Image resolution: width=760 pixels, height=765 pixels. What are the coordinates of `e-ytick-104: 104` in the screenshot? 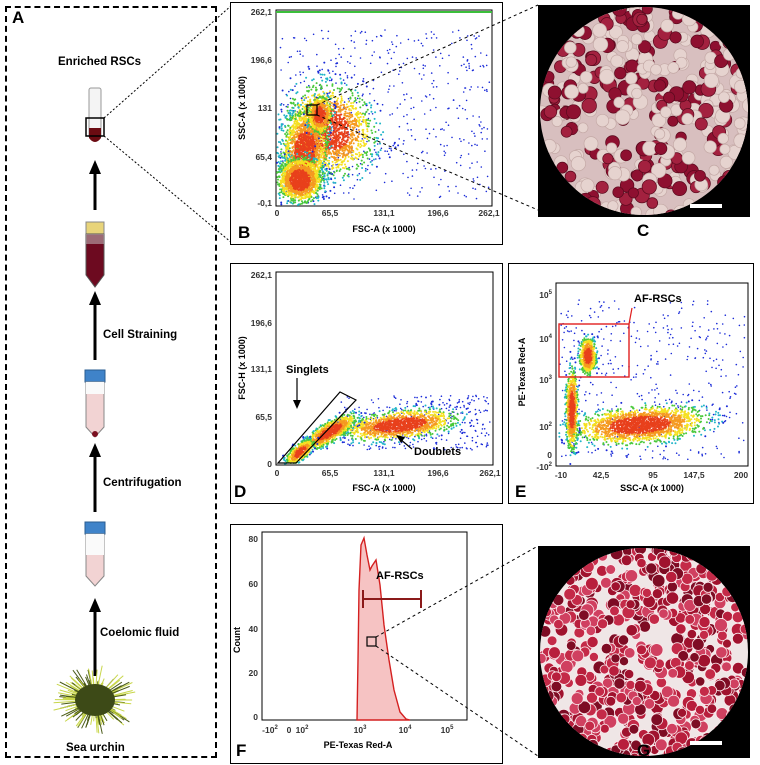 It's located at (545, 339).